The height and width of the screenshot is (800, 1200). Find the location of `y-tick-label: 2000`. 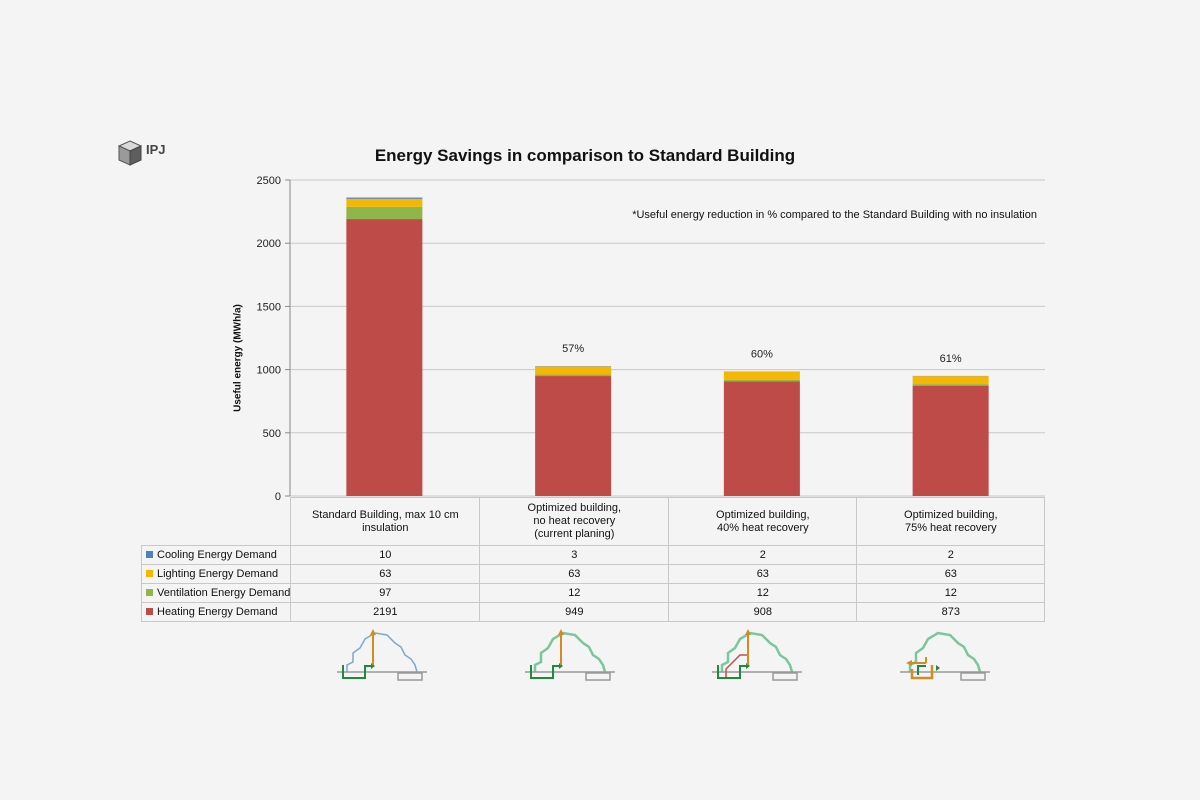

y-tick-label: 2000 is located at coordinates (269, 244).